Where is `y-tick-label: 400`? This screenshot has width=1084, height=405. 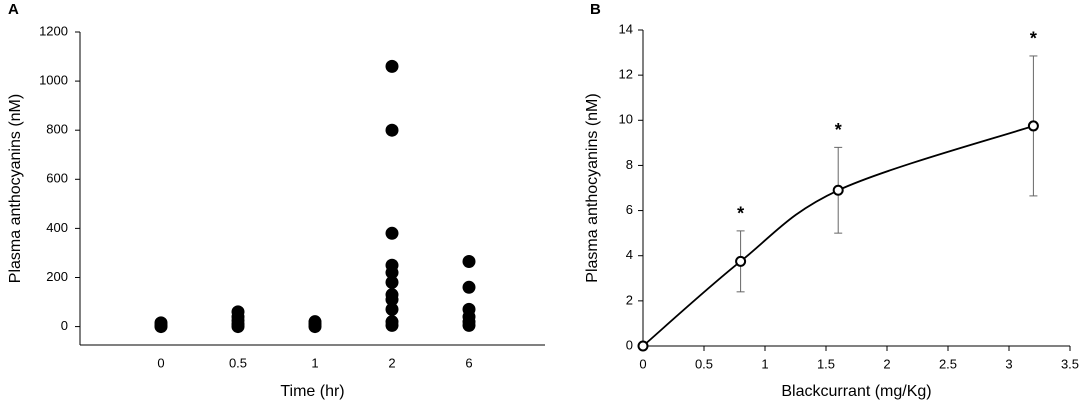
y-tick-label: 400 is located at coordinates (57, 227).